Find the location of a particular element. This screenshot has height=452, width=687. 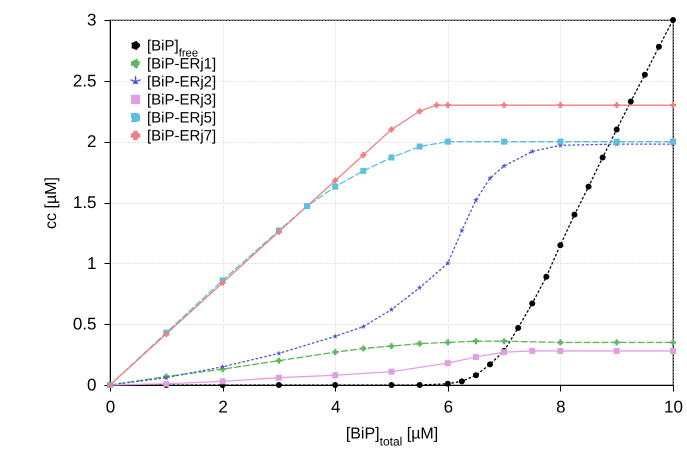

x-tick-label: 6 is located at coordinates (449, 407).